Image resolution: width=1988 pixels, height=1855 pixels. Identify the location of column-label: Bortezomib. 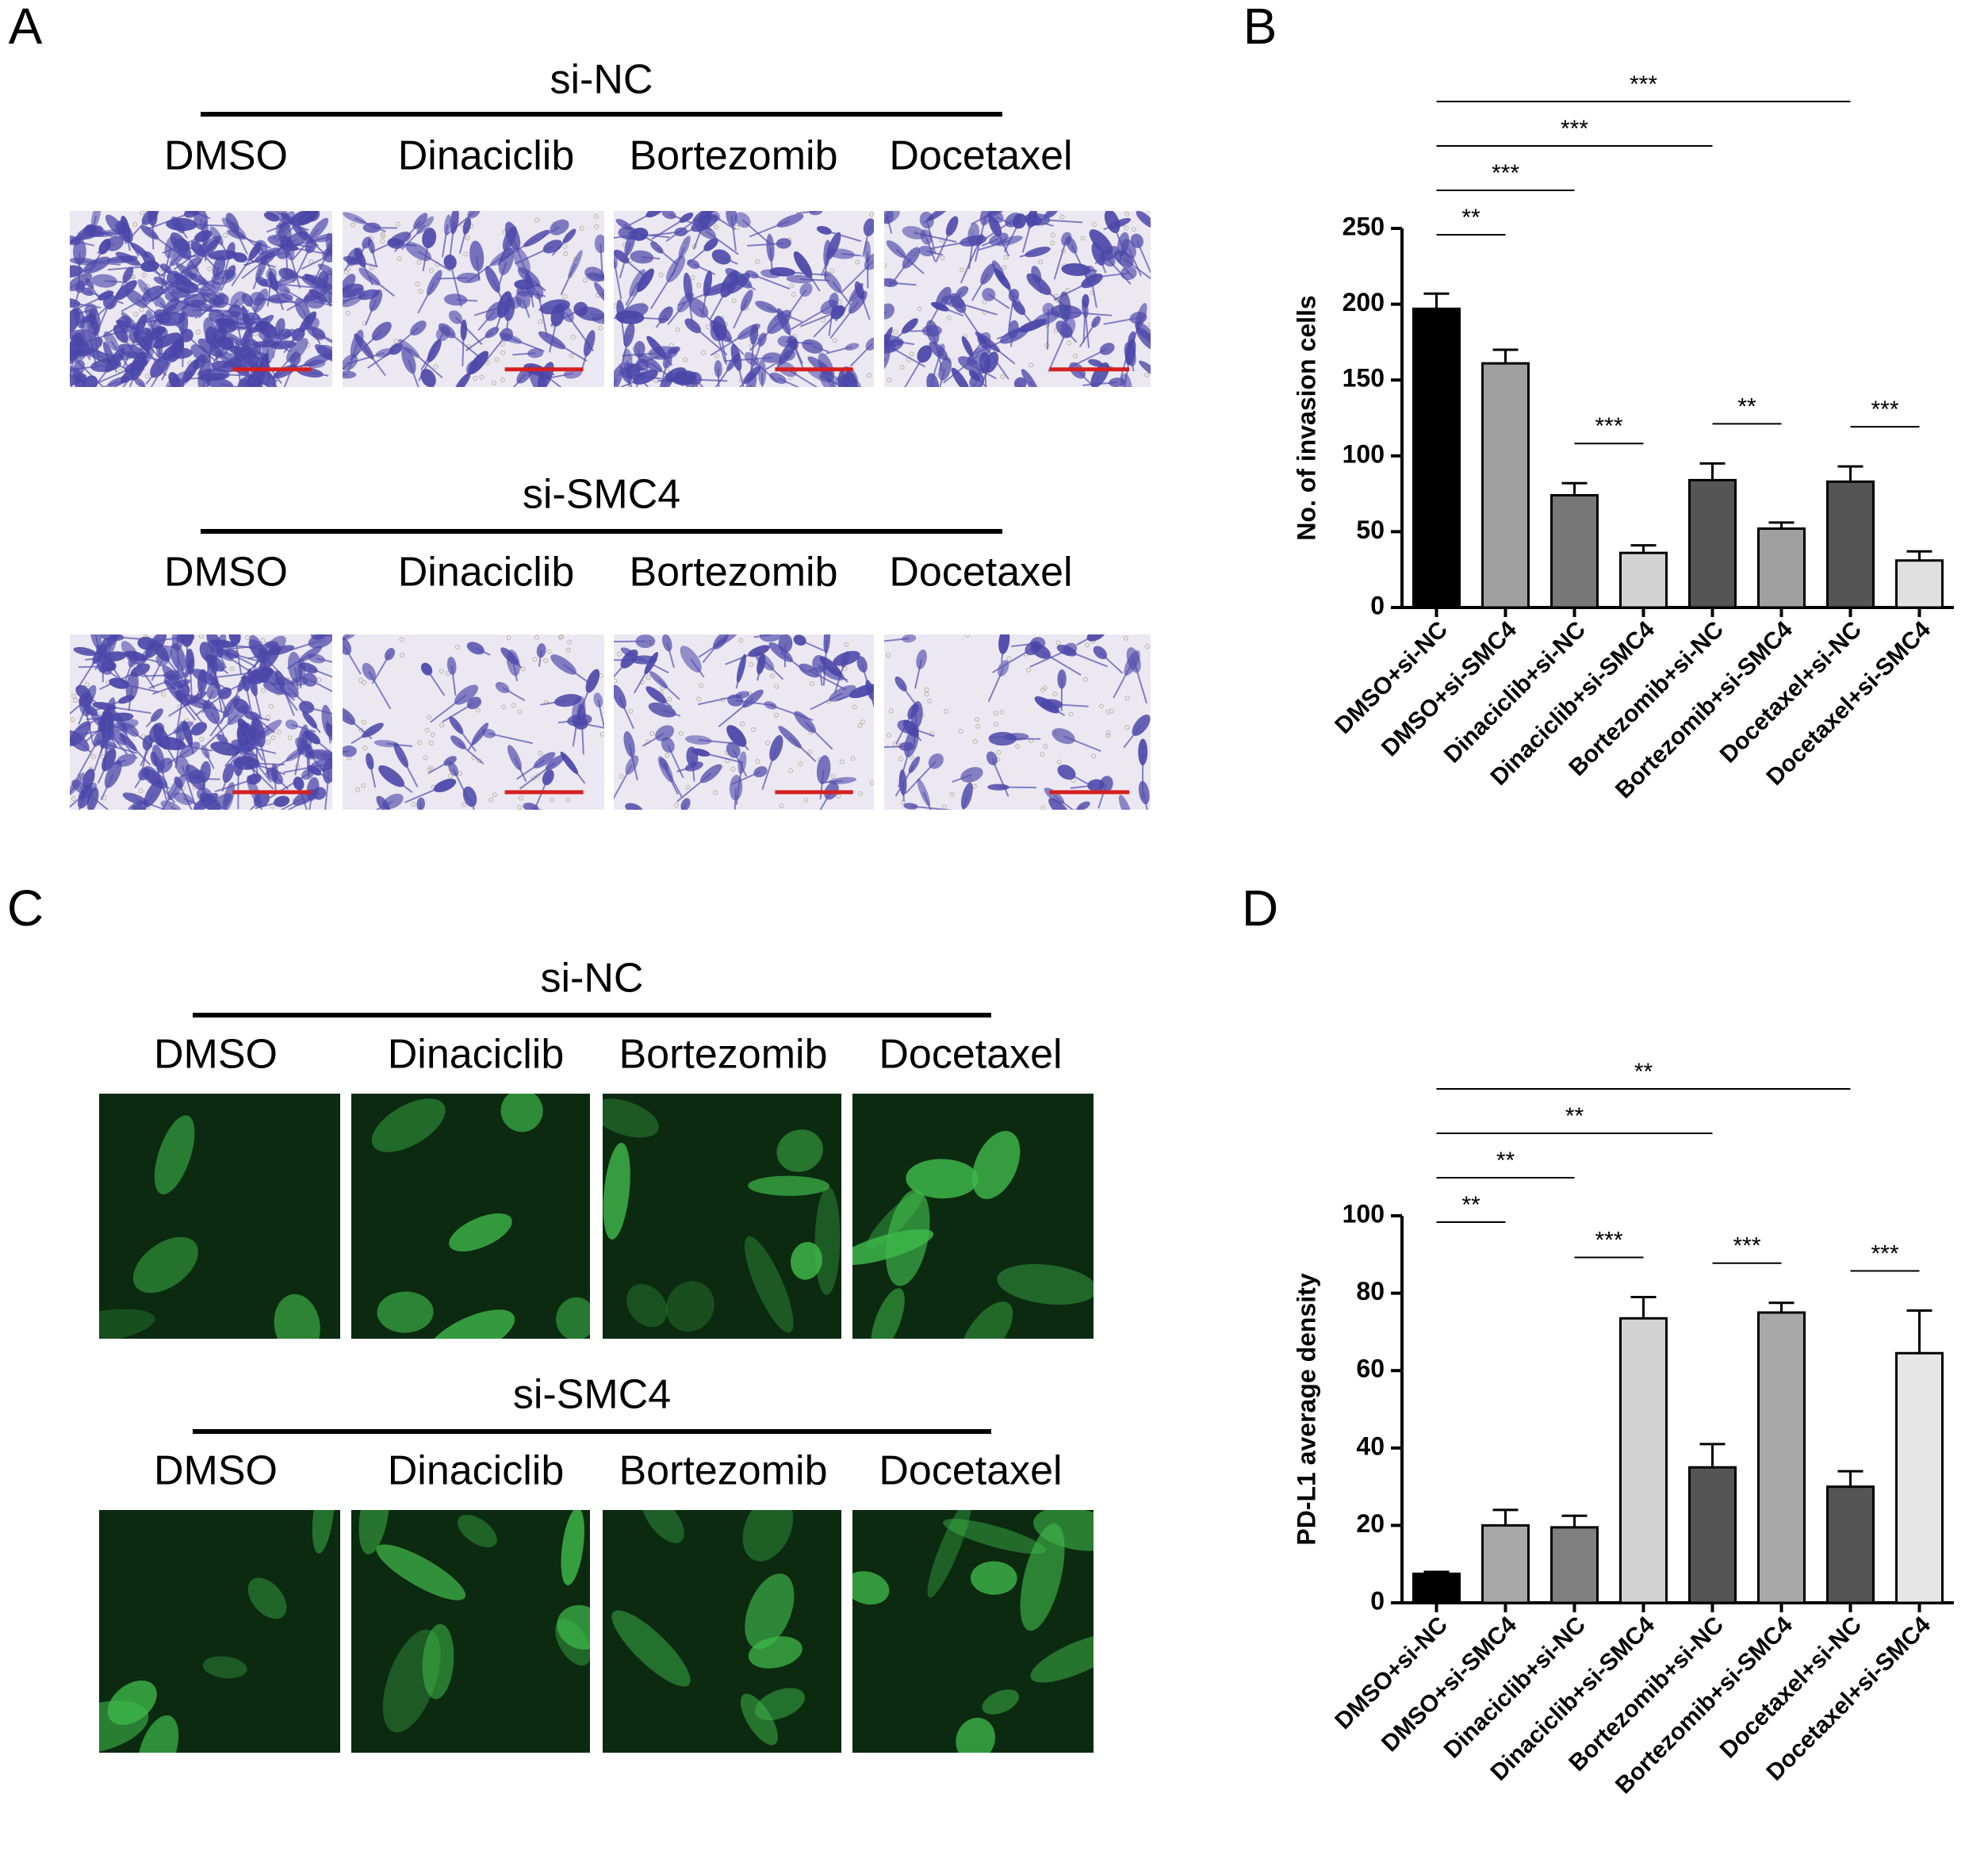
(723, 1055).